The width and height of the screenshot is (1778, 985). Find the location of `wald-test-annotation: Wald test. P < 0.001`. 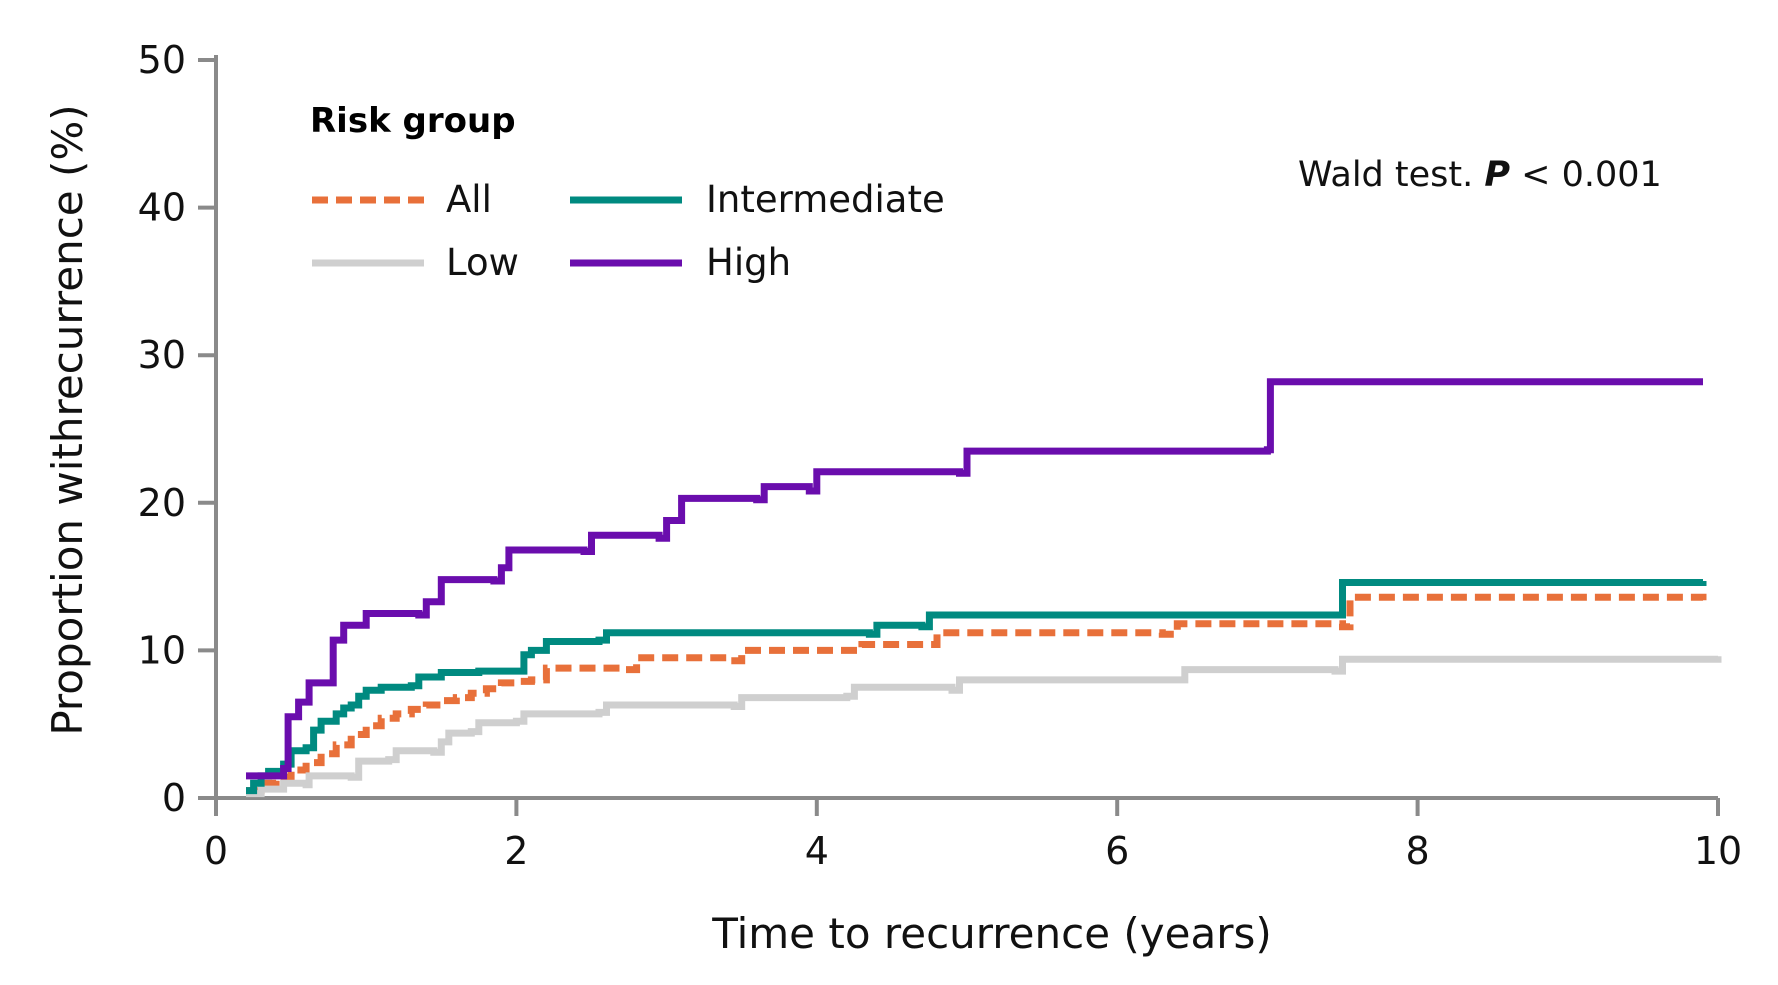

wald-test-annotation: Wald test. P < 0.001 is located at coordinates (1480, 175).